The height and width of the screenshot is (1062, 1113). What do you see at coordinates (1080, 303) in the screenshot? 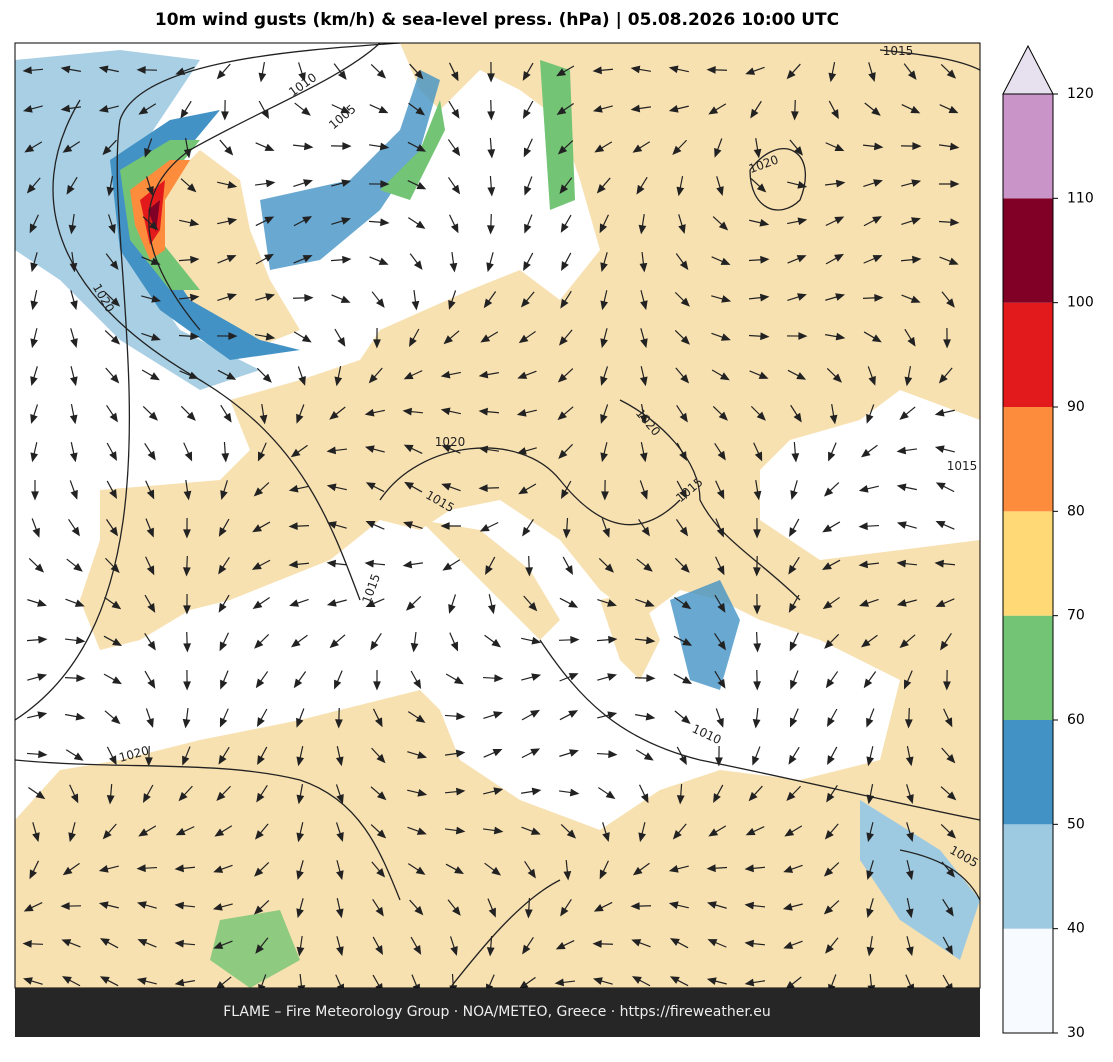
I see `colorbar-tick-label: 100` at bounding box center [1080, 303].